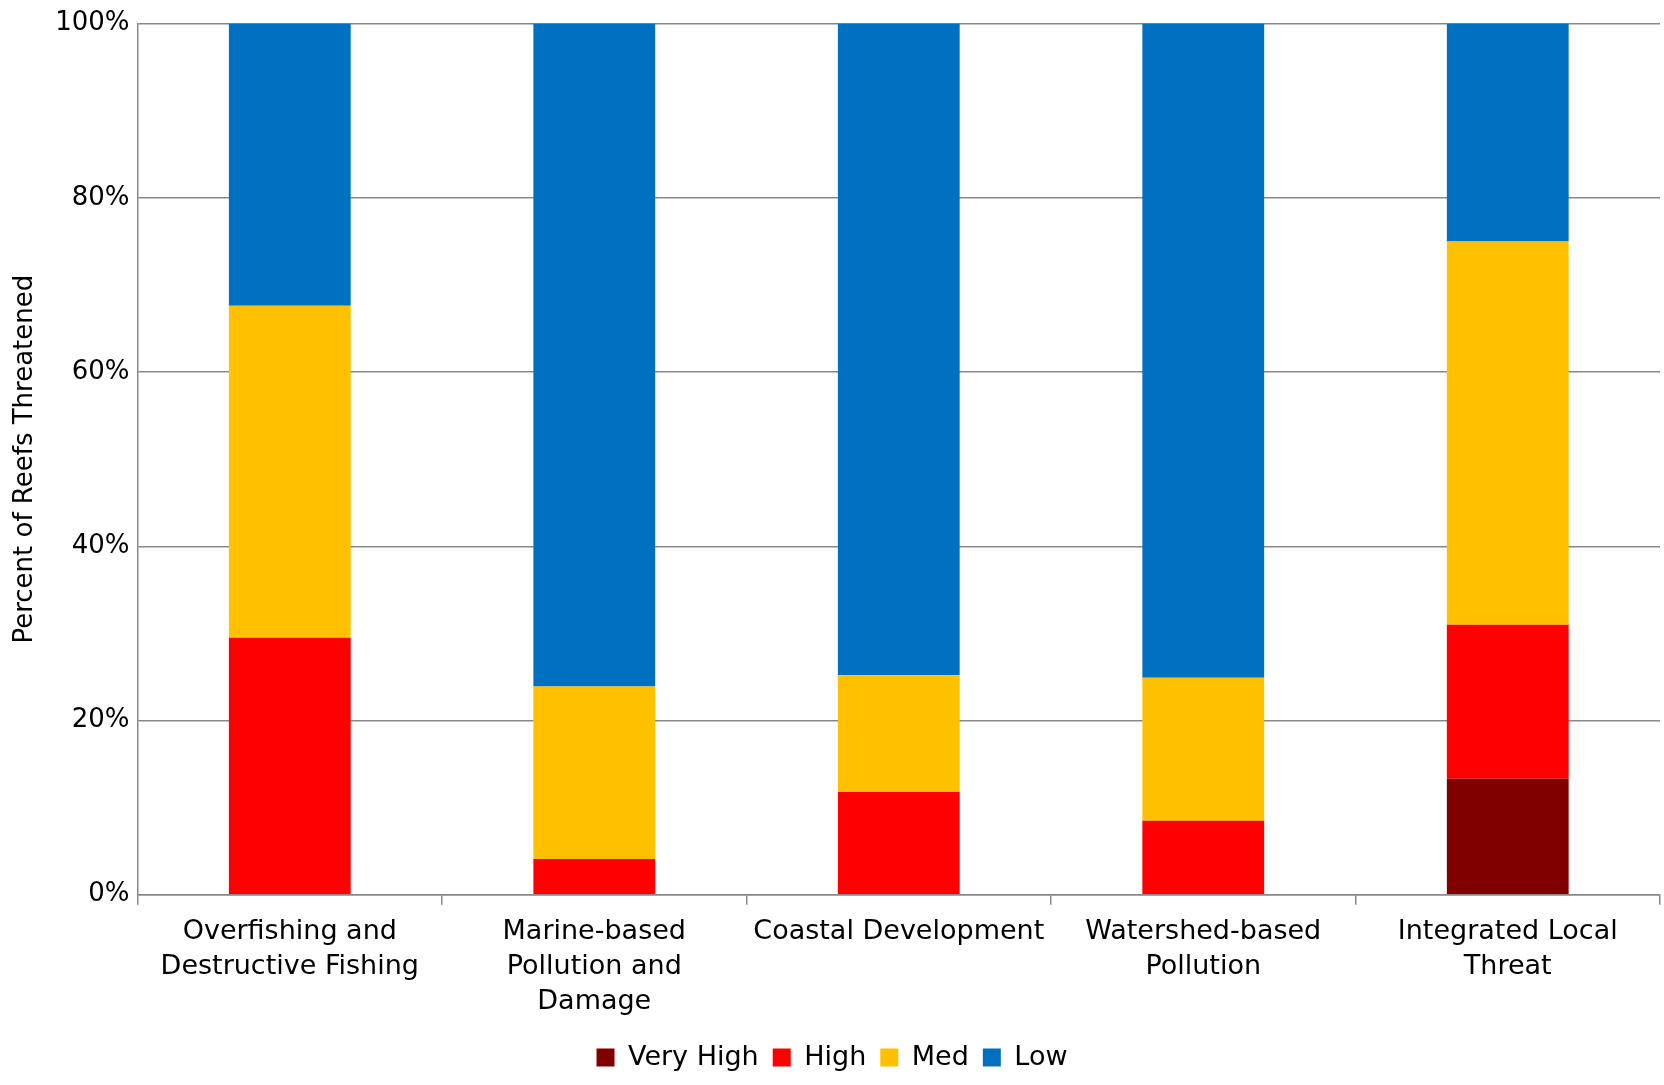 Image resolution: width=1664 pixels, height=1085 pixels. Describe the element at coordinates (100, 369) in the screenshot. I see `y-tick-label: 60%` at that location.